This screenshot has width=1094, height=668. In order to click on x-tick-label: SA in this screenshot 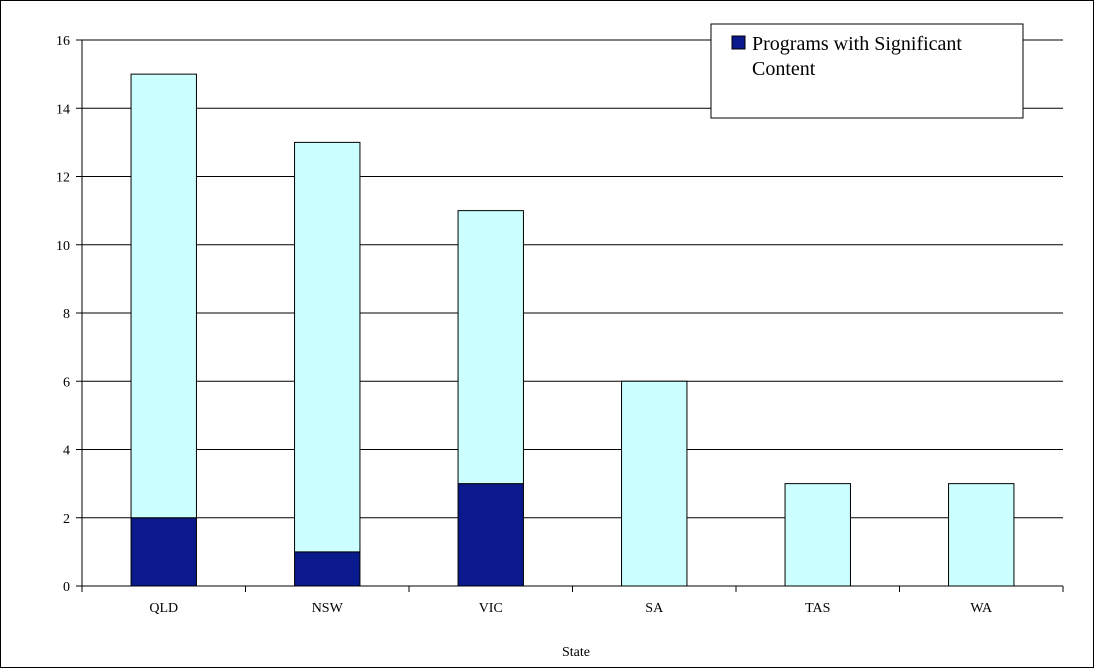, I will do `click(654, 608)`.